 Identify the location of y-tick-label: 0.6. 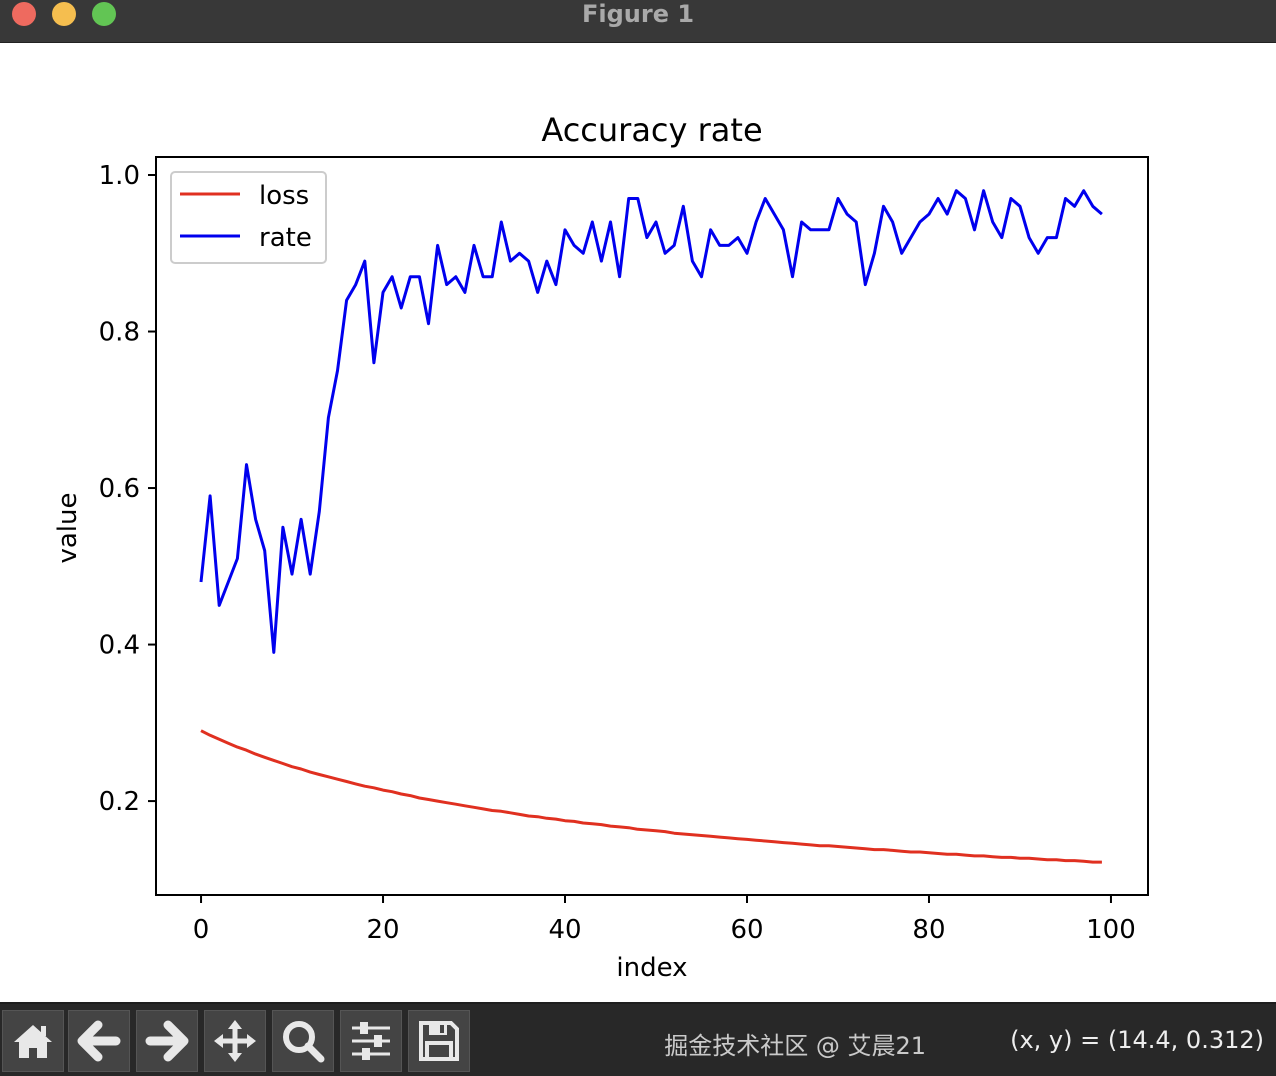
(119, 489).